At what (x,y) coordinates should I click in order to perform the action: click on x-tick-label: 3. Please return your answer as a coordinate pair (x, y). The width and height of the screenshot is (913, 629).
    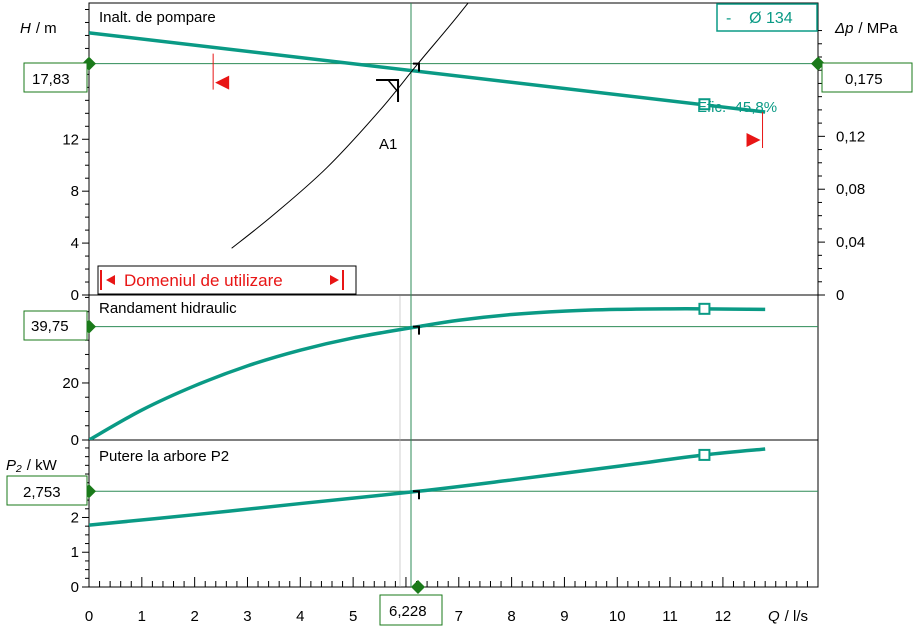
    Looking at the image, I should click on (247, 616).